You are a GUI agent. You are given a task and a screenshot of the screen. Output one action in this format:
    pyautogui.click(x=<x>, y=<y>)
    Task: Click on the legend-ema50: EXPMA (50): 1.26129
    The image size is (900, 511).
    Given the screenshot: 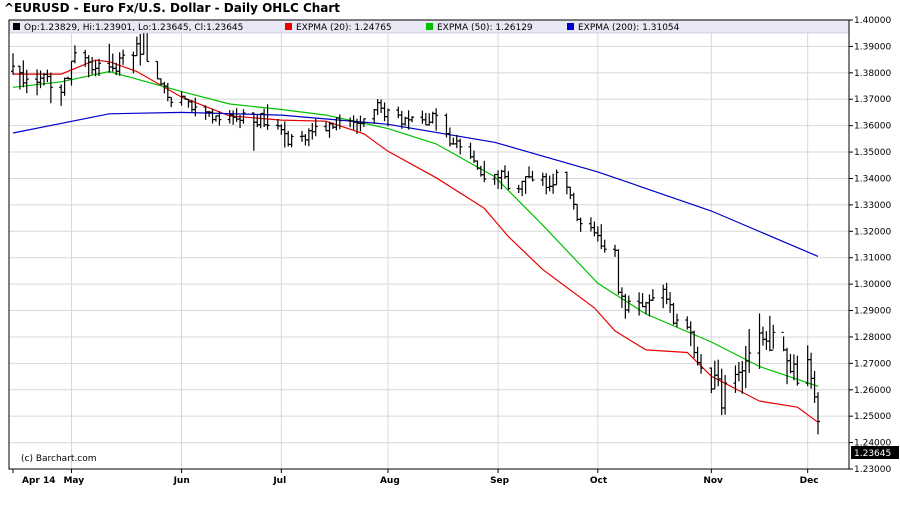 What is the action you would take?
    pyautogui.click(x=485, y=28)
    